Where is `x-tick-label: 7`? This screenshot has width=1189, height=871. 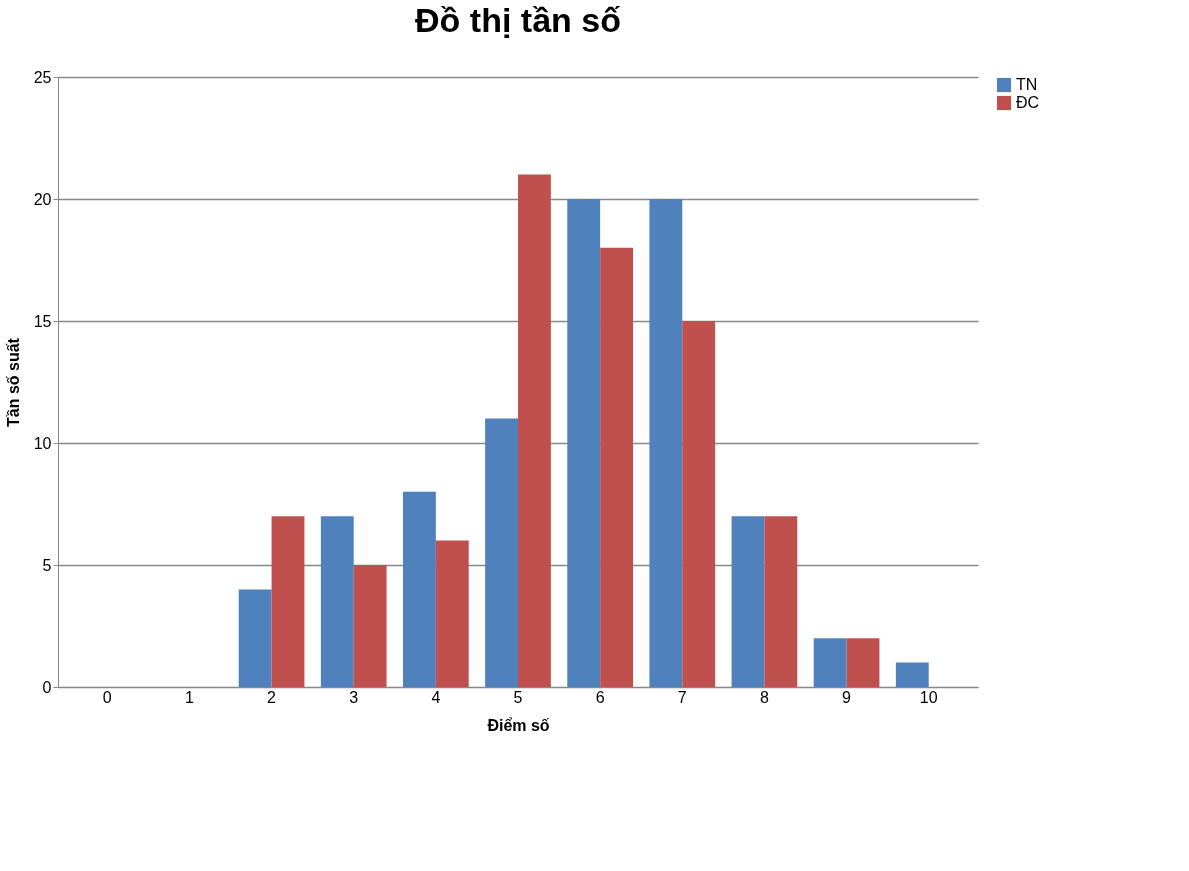
x-tick-label: 7 is located at coordinates (682, 697).